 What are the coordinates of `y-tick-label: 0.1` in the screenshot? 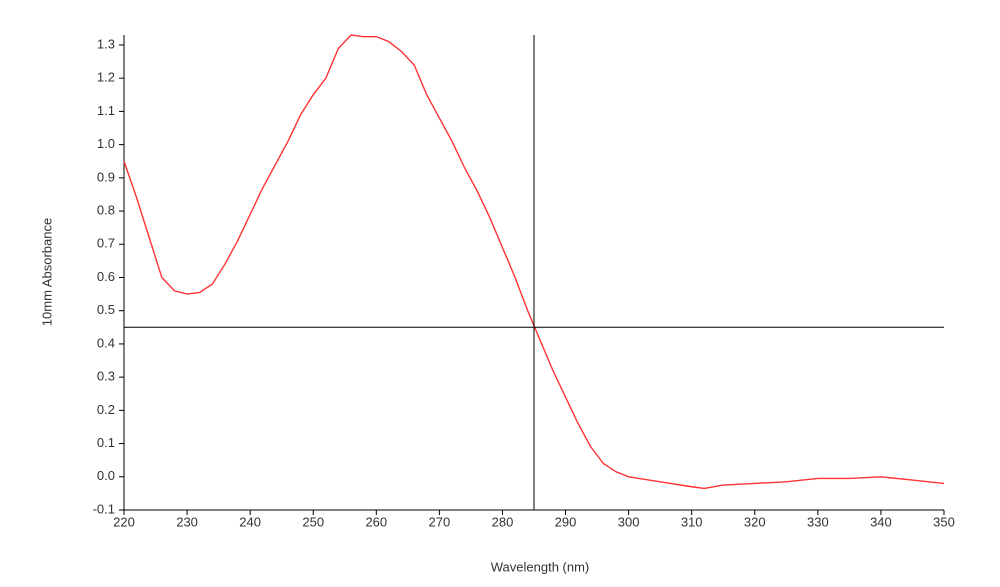 It's located at (106, 442).